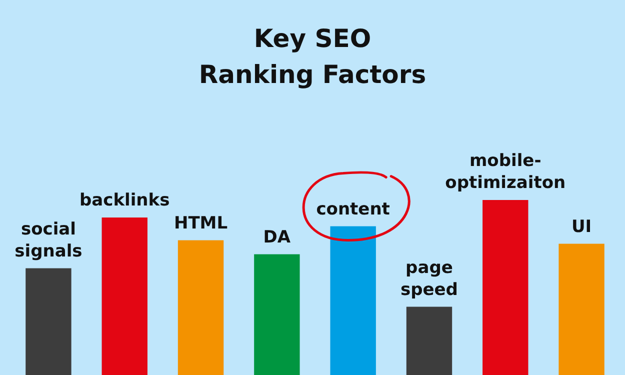  I want to click on x-tick-label: UI, so click(581, 226).